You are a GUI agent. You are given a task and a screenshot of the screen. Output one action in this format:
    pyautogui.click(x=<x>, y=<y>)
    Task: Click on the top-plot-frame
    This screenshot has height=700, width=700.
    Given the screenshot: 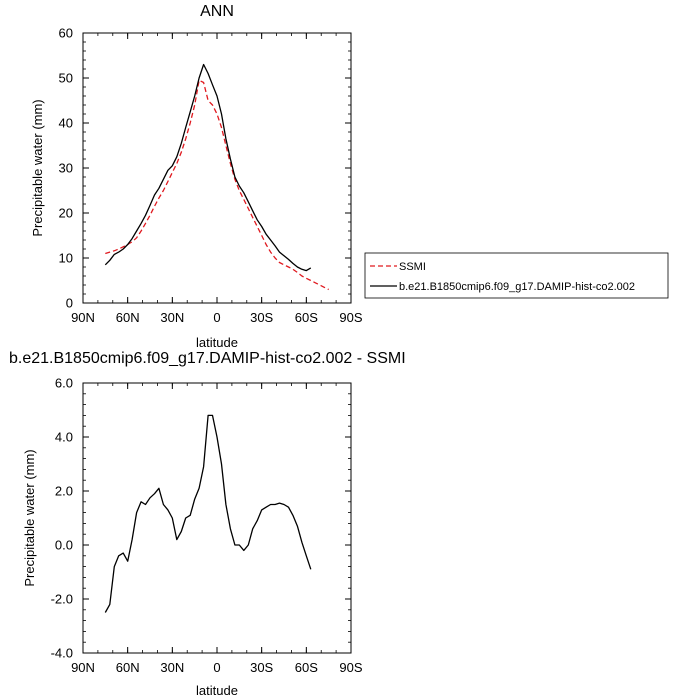 What is the action you would take?
    pyautogui.click(x=217, y=168)
    